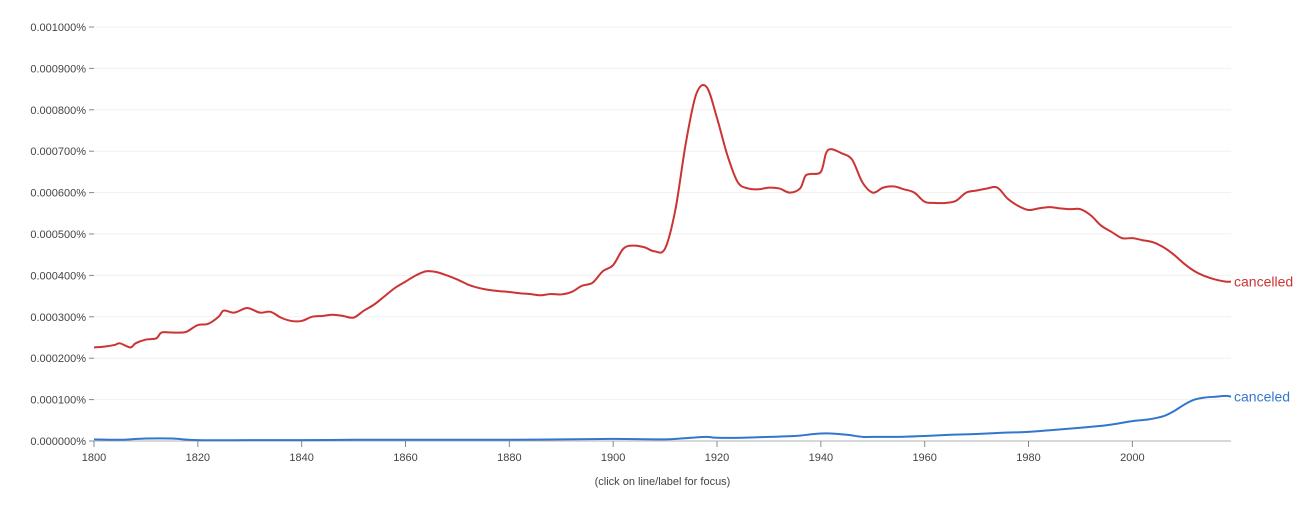  What do you see at coordinates (198, 458) in the screenshot?
I see `x-tick-label: 1820` at bounding box center [198, 458].